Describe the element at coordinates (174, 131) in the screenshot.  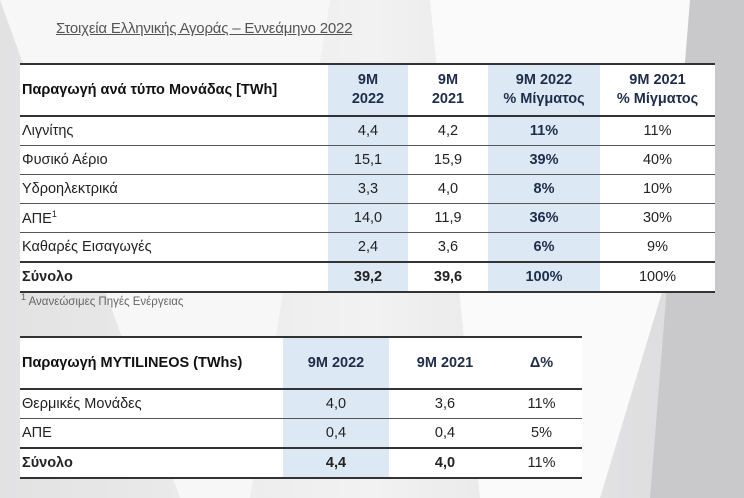
I see `row-label: Λιγνίτης` at that location.